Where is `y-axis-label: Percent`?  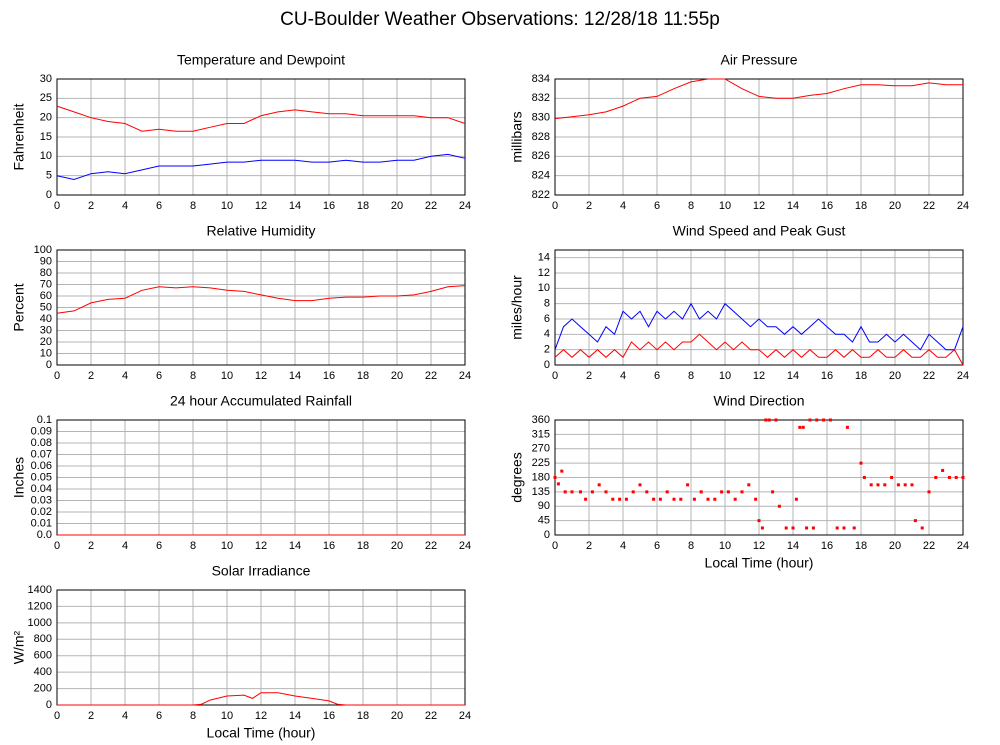
y-axis-label: Percent is located at coordinates (19, 307).